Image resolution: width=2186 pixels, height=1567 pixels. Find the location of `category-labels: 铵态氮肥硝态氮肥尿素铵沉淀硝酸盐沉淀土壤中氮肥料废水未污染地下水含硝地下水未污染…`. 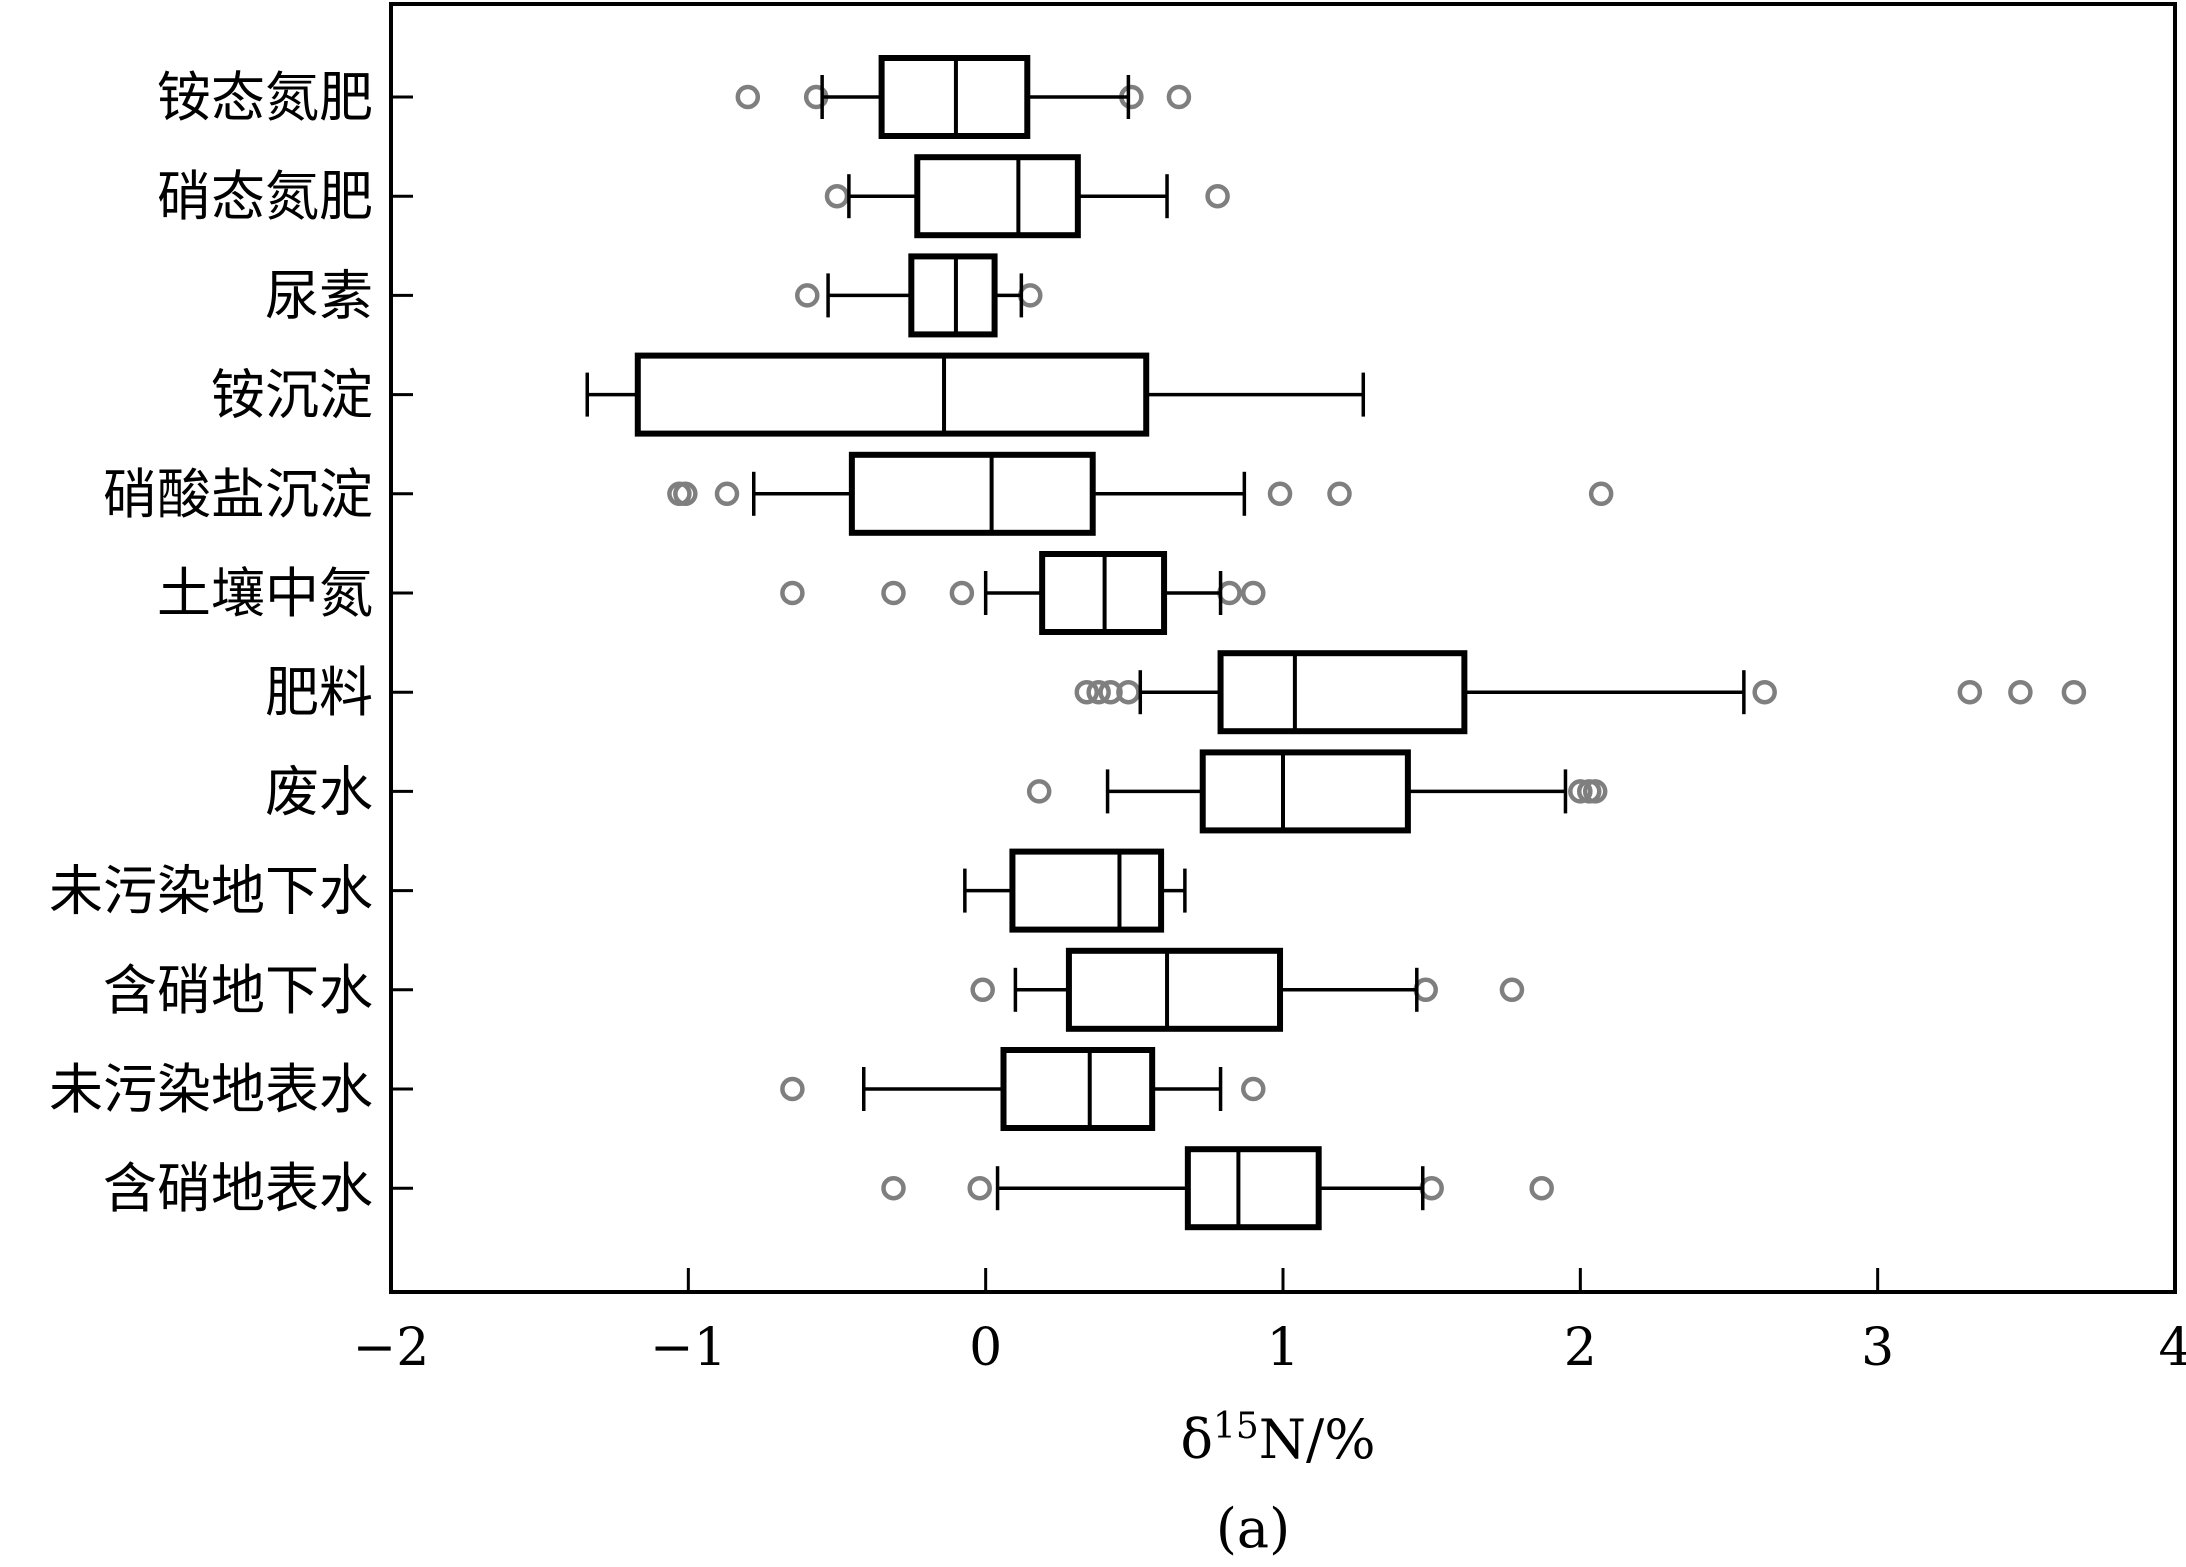

category-labels: 铵态氮肥硝态氮肥尿素铵沉淀硝酸盐沉淀土壤中氮肥料废水未污染地下水含硝地下水未污染… is located at coordinates (231, 643).